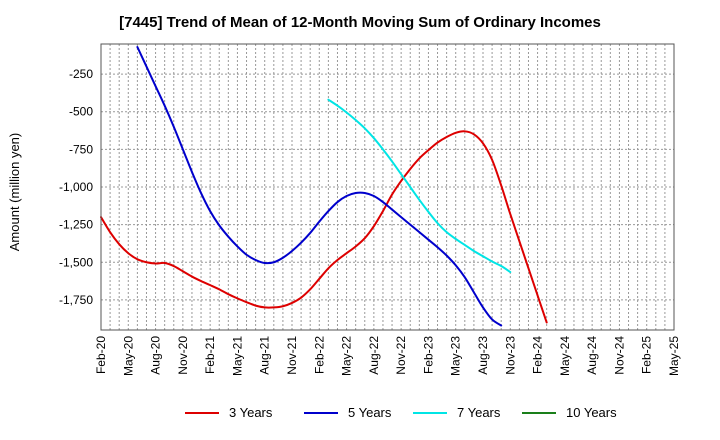 The height and width of the screenshot is (440, 720). Describe the element at coordinates (292, 355) in the screenshot. I see `x-tick-label: Nov-21` at that location.